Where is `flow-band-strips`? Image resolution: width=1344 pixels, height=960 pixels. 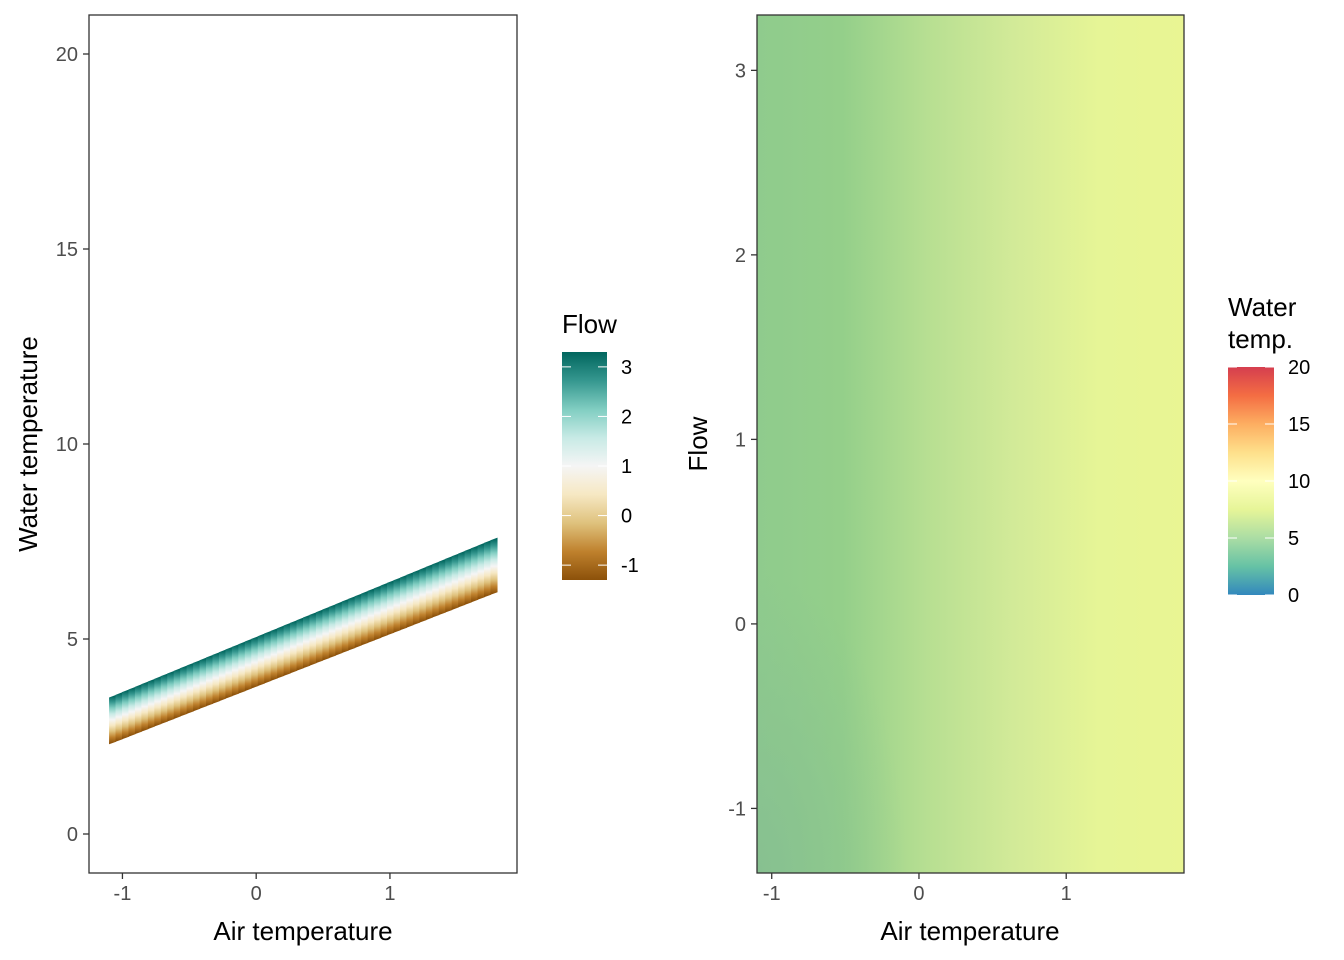
flow-band-strips is located at coordinates (303, 641).